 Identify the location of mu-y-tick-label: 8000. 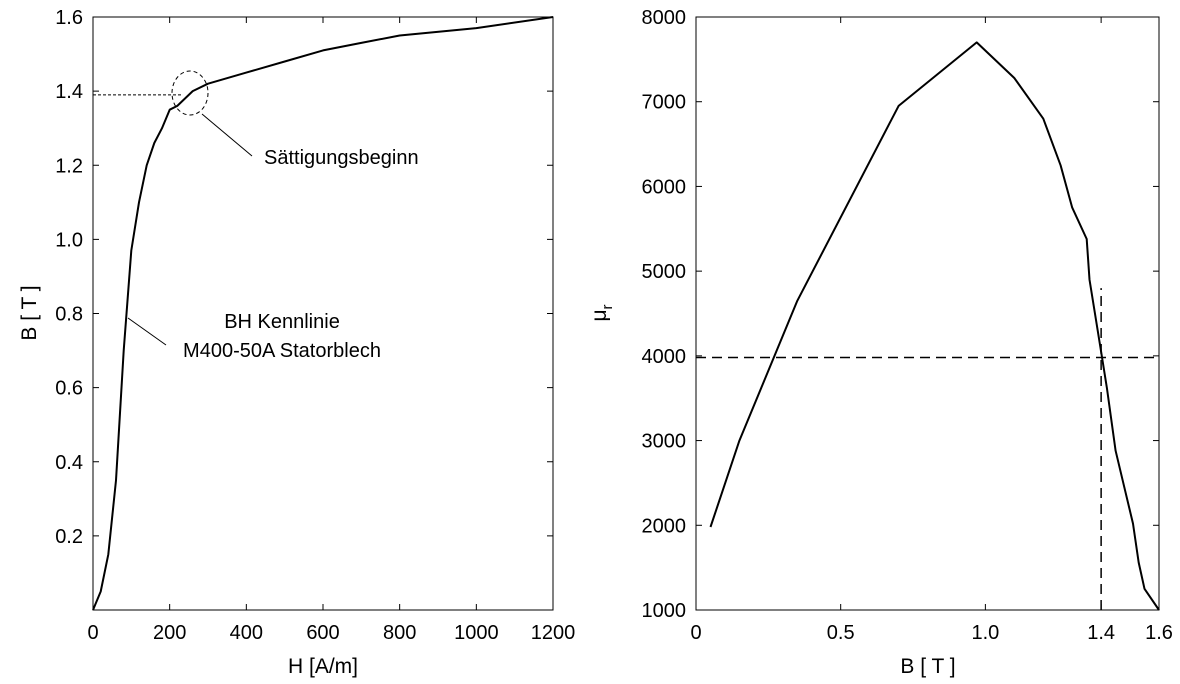
(664, 18).